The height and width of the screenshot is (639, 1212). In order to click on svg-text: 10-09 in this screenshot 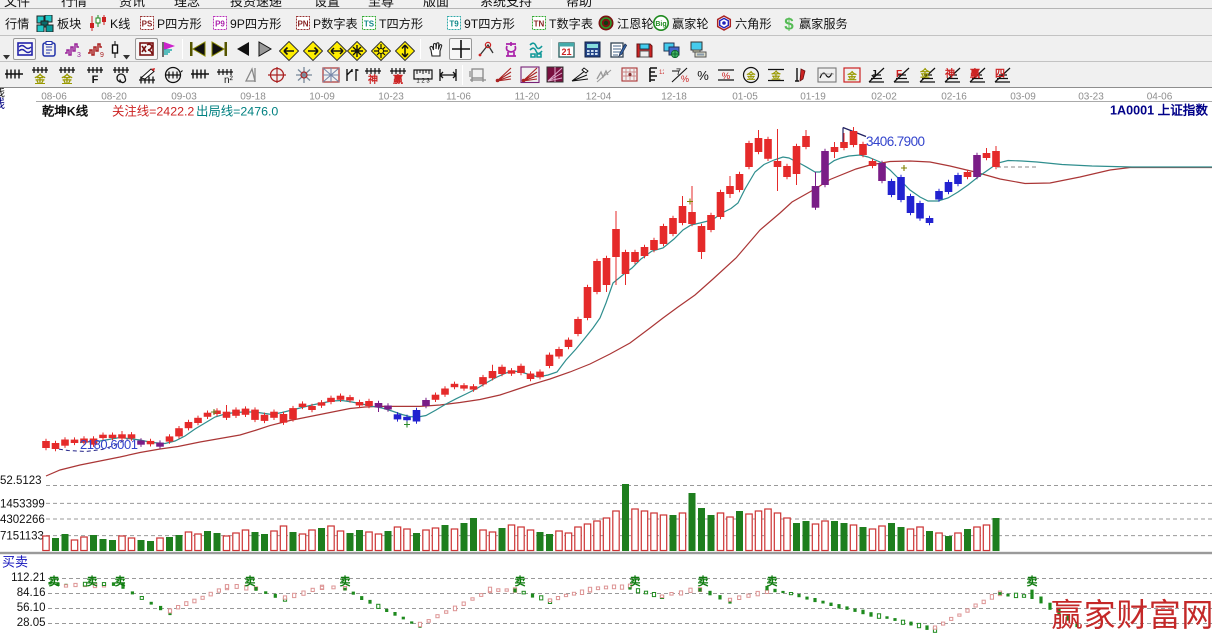, I will do `click(322, 97)`.